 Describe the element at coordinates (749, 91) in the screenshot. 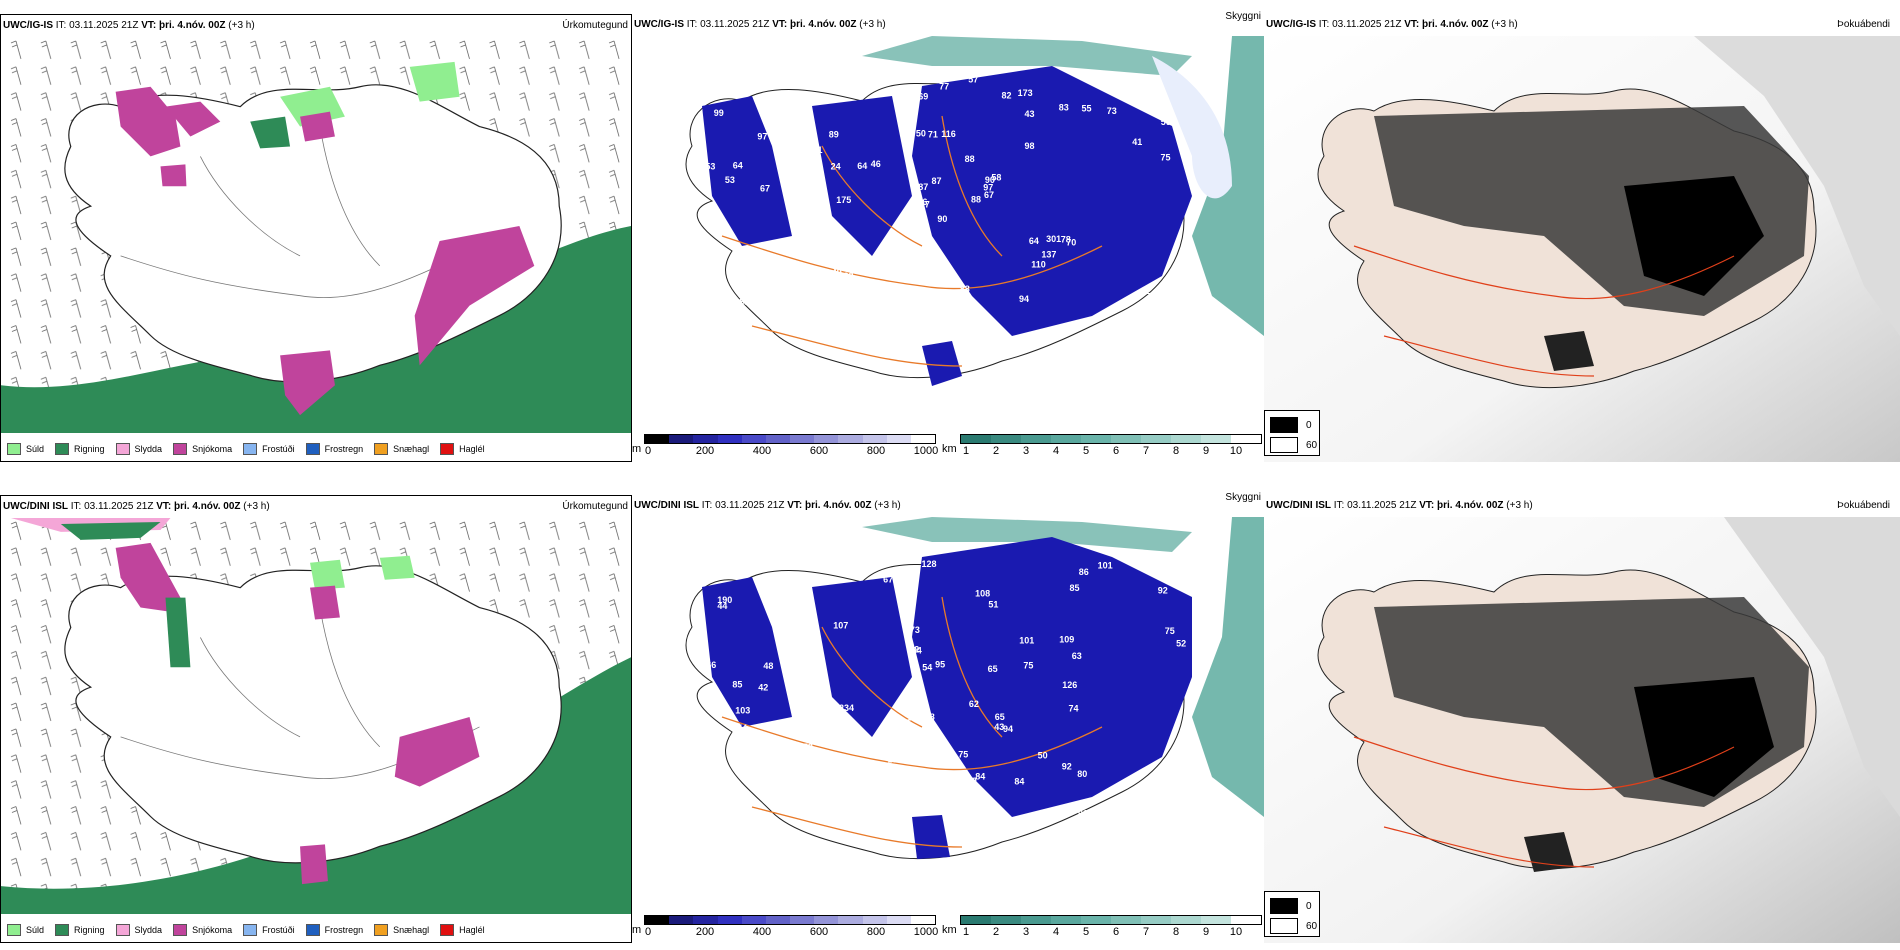

I see `cloud-value-label: 176` at that location.